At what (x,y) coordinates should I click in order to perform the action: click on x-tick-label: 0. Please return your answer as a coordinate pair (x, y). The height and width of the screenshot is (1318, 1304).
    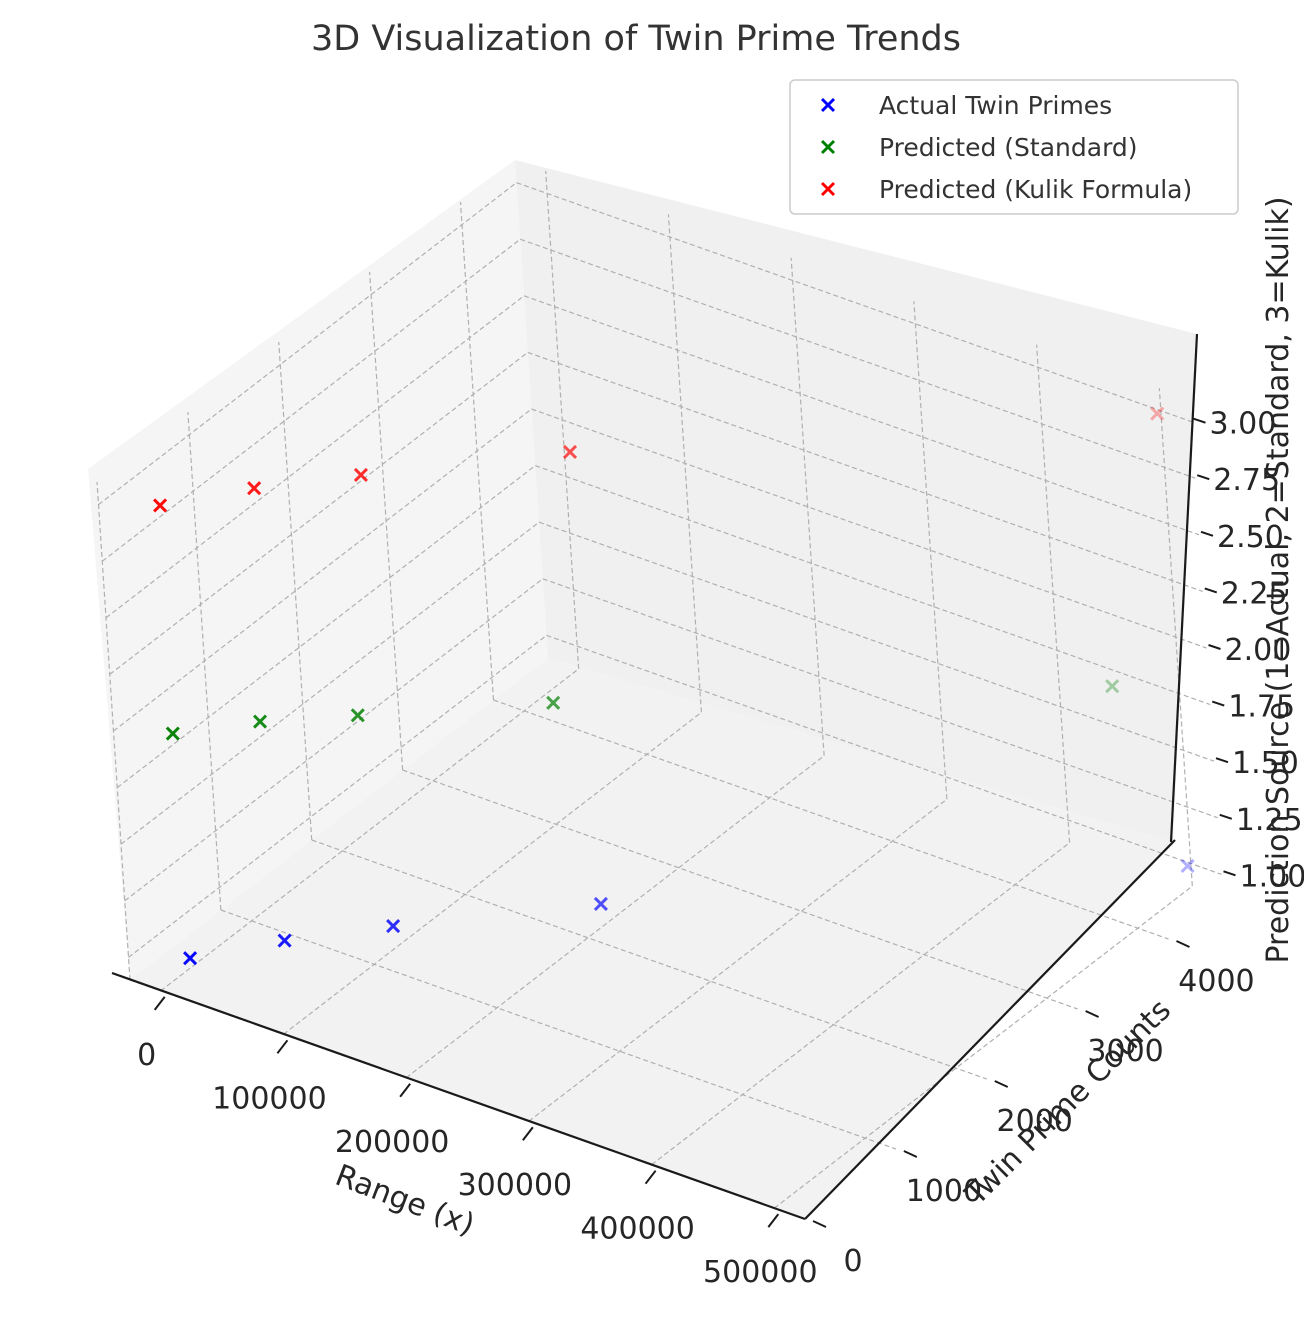
    Looking at the image, I should click on (146, 1055).